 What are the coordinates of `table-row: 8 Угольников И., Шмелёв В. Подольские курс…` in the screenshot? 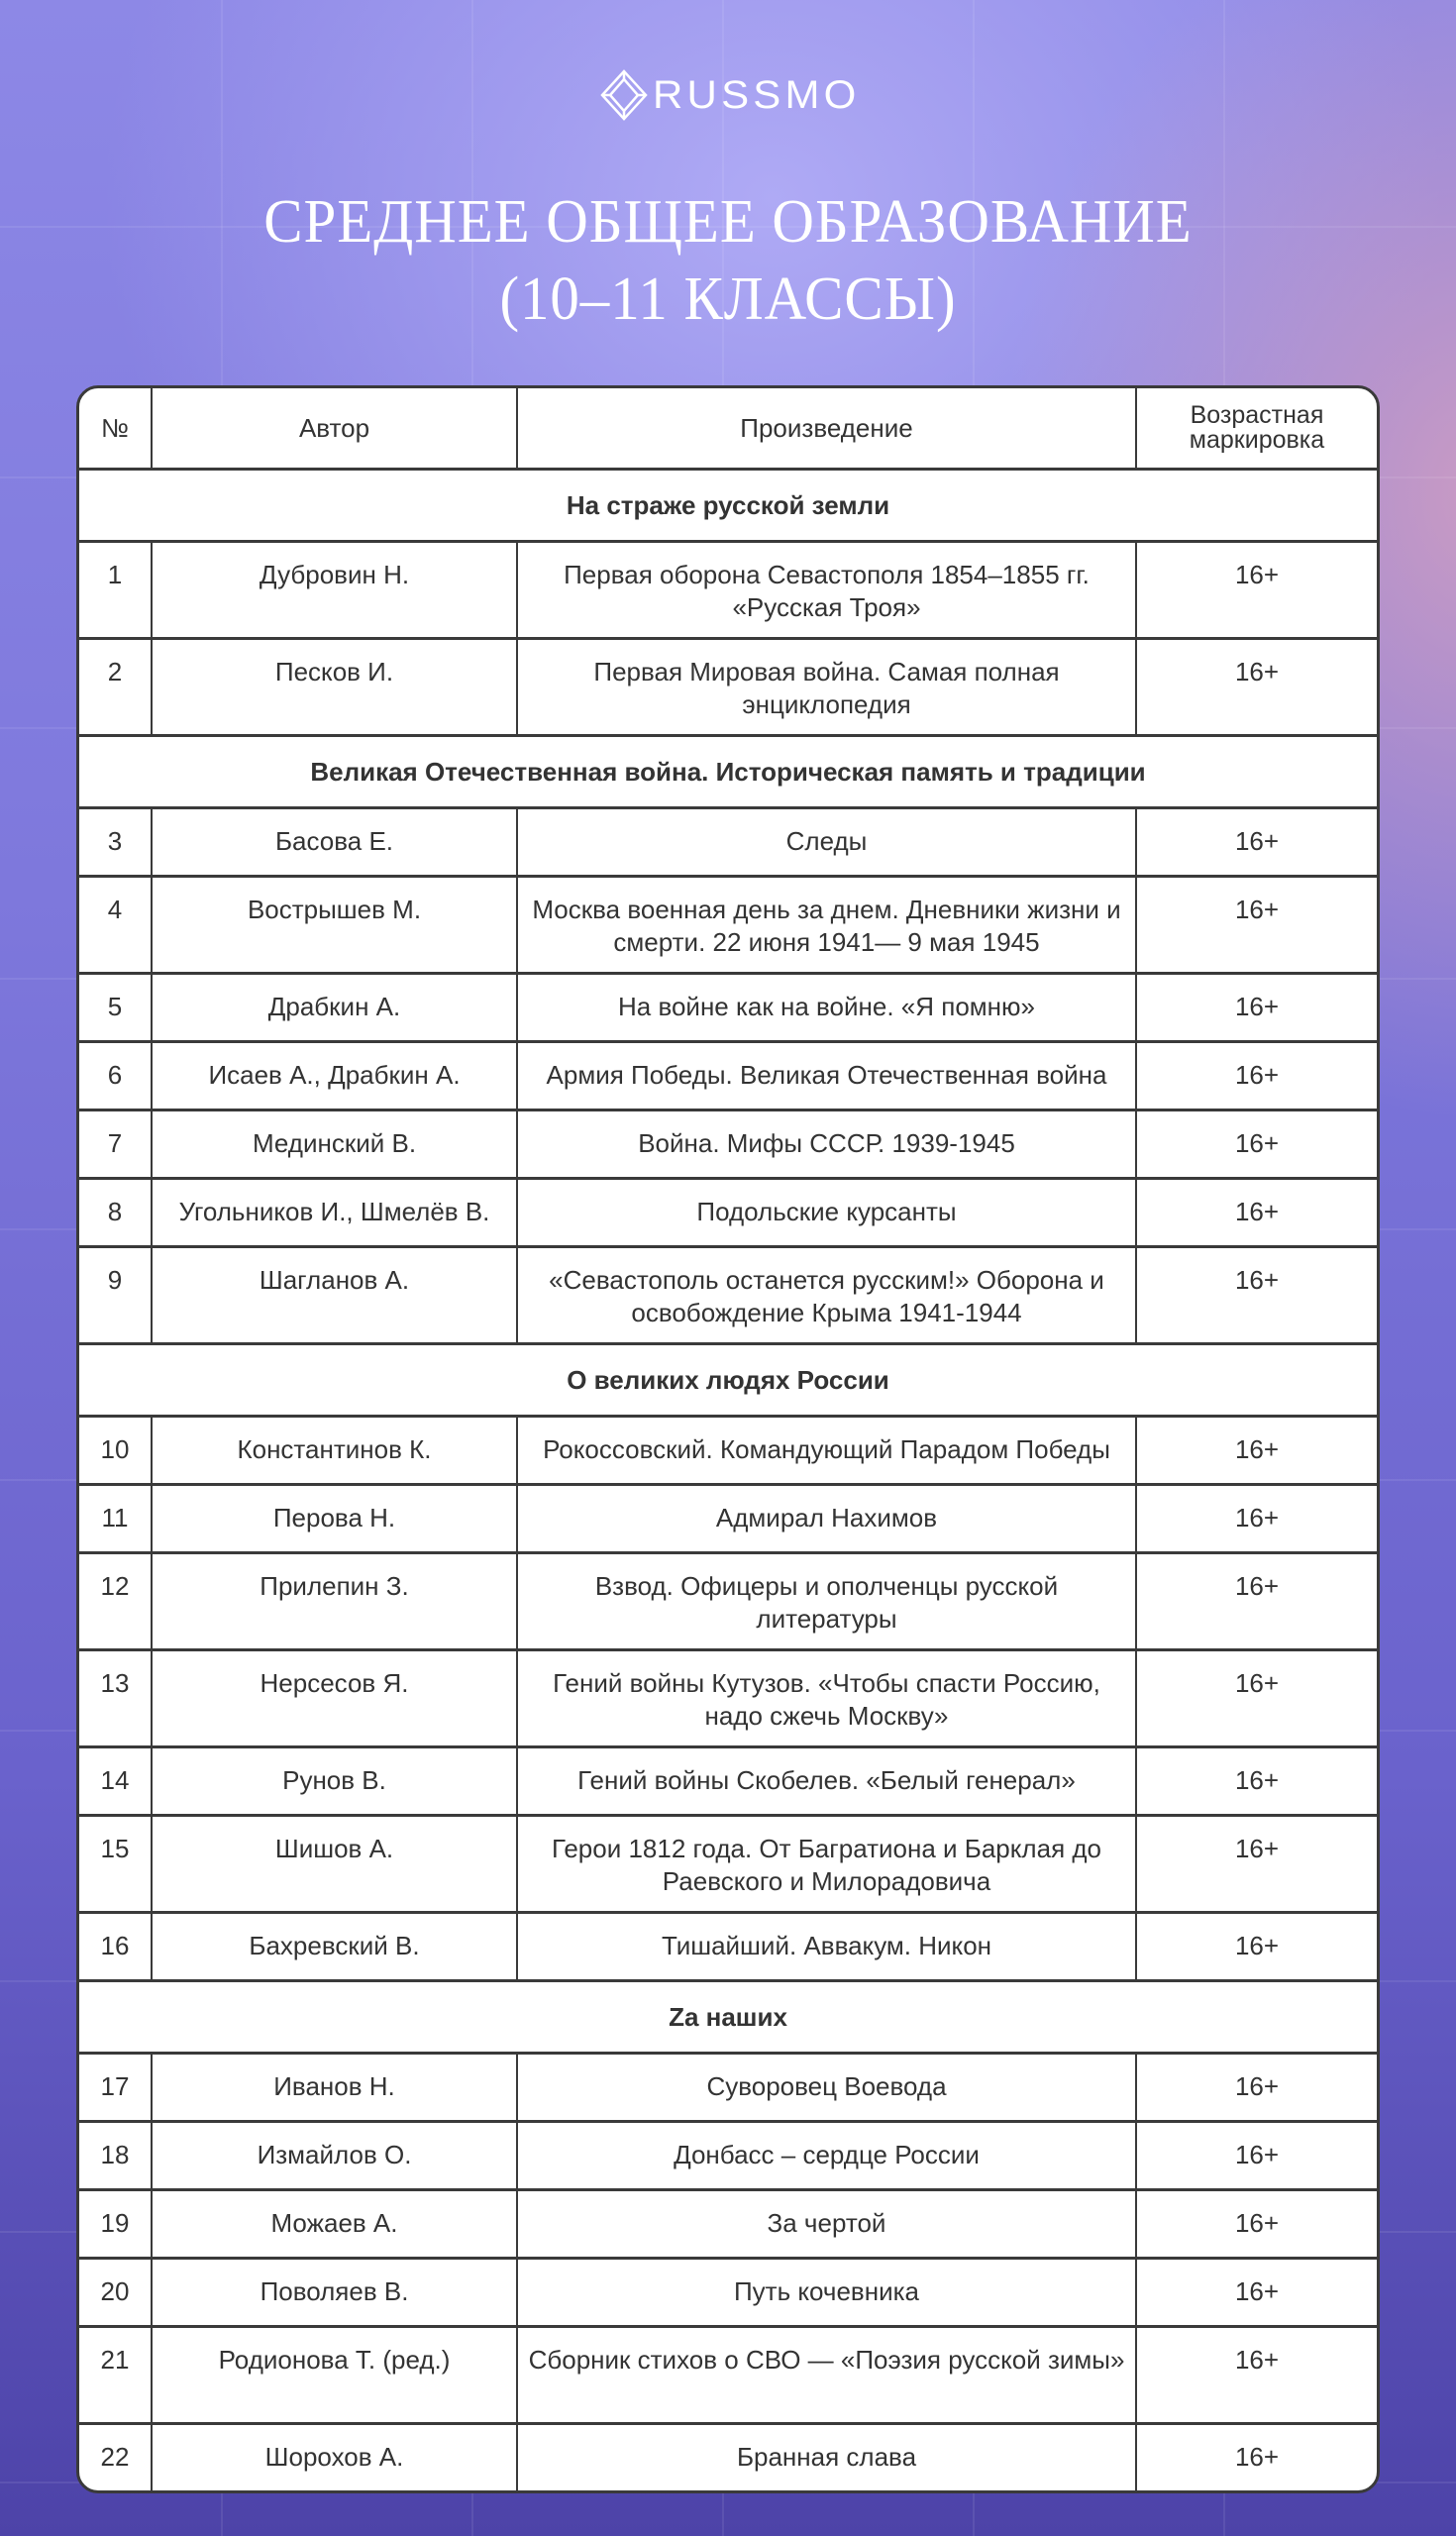 It's located at (728, 1211).